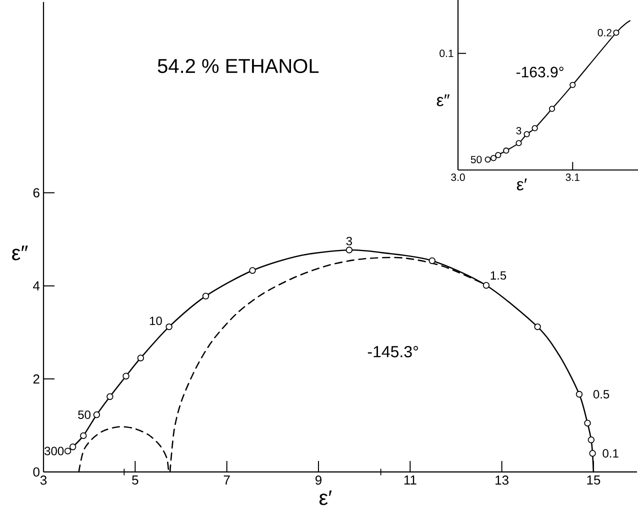 The image size is (638, 506). Describe the element at coordinates (393, 352) in the screenshot. I see `annotation: -145.3°` at that location.